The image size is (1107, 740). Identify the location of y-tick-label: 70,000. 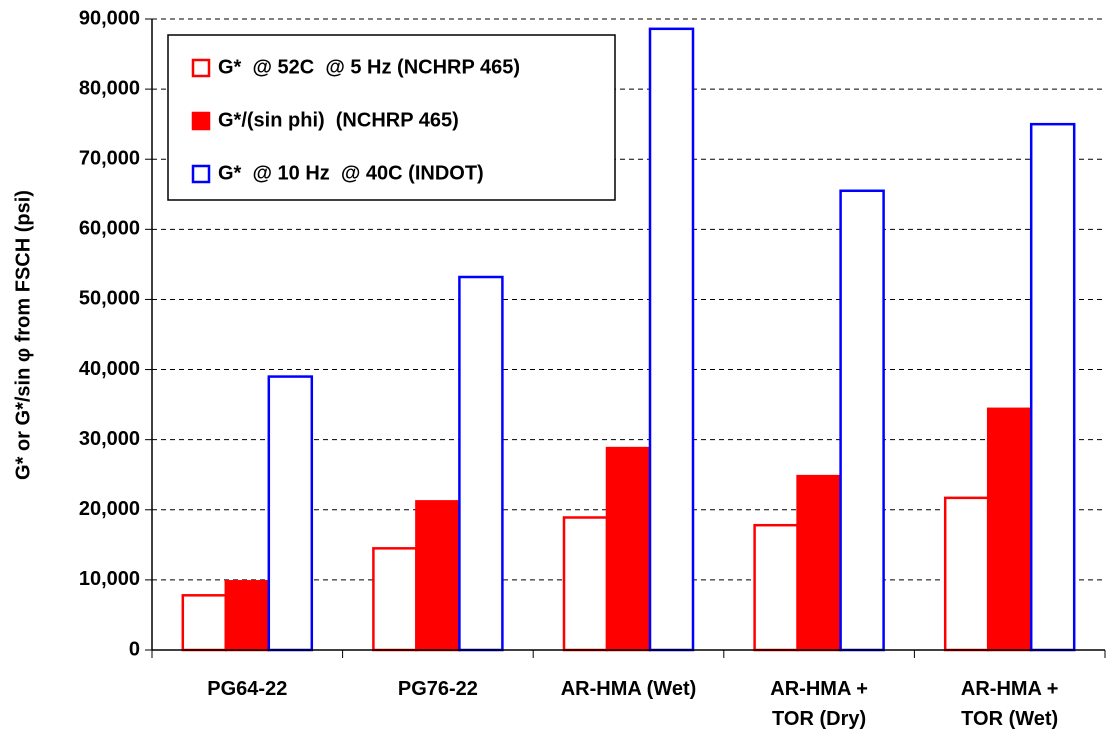
(109, 159).